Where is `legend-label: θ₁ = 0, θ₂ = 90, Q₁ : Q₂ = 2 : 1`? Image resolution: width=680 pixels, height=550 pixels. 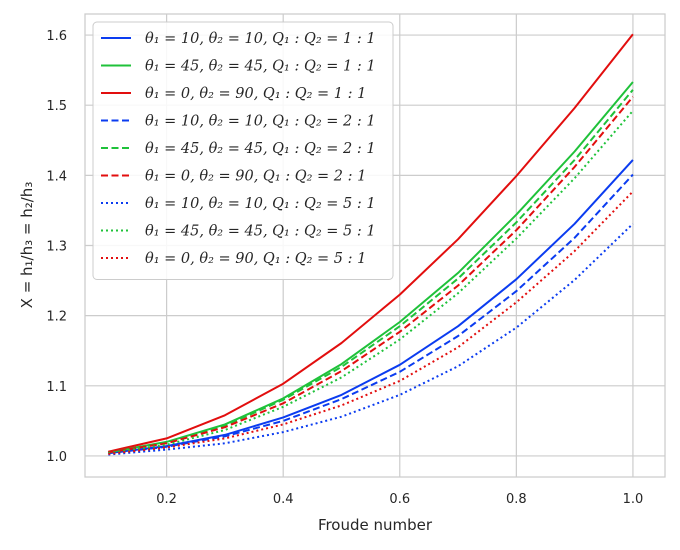
legend-label: θ₁ = 0, θ₂ = 90, Q₁ : Q₂ = 2 : 1 is located at coordinates (255, 177).